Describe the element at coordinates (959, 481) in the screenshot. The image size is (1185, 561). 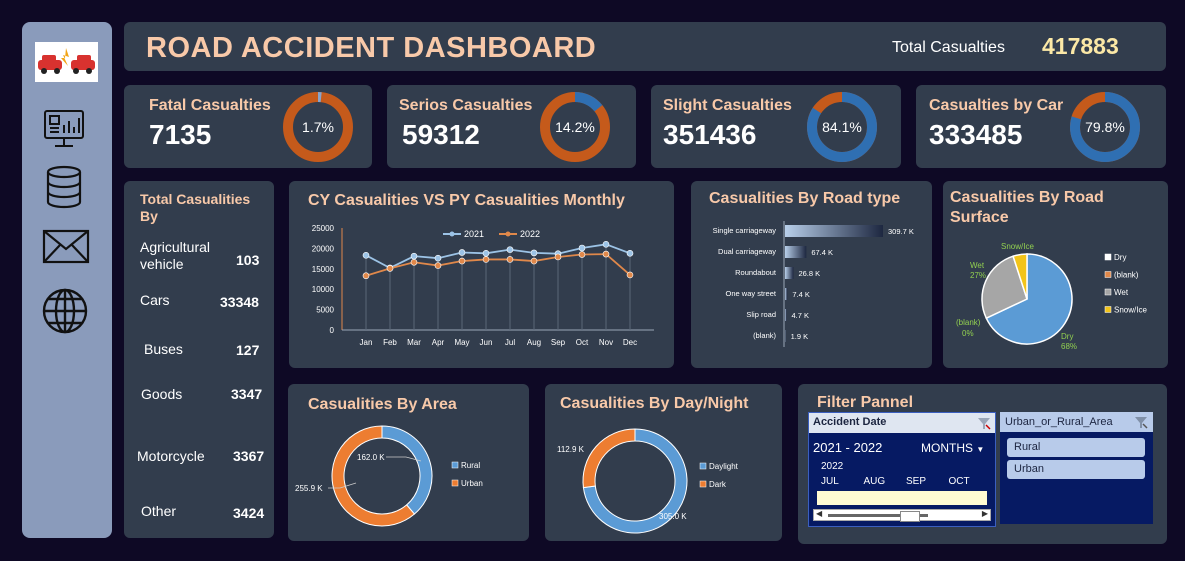
I see `timeline-month: OCT` at that location.